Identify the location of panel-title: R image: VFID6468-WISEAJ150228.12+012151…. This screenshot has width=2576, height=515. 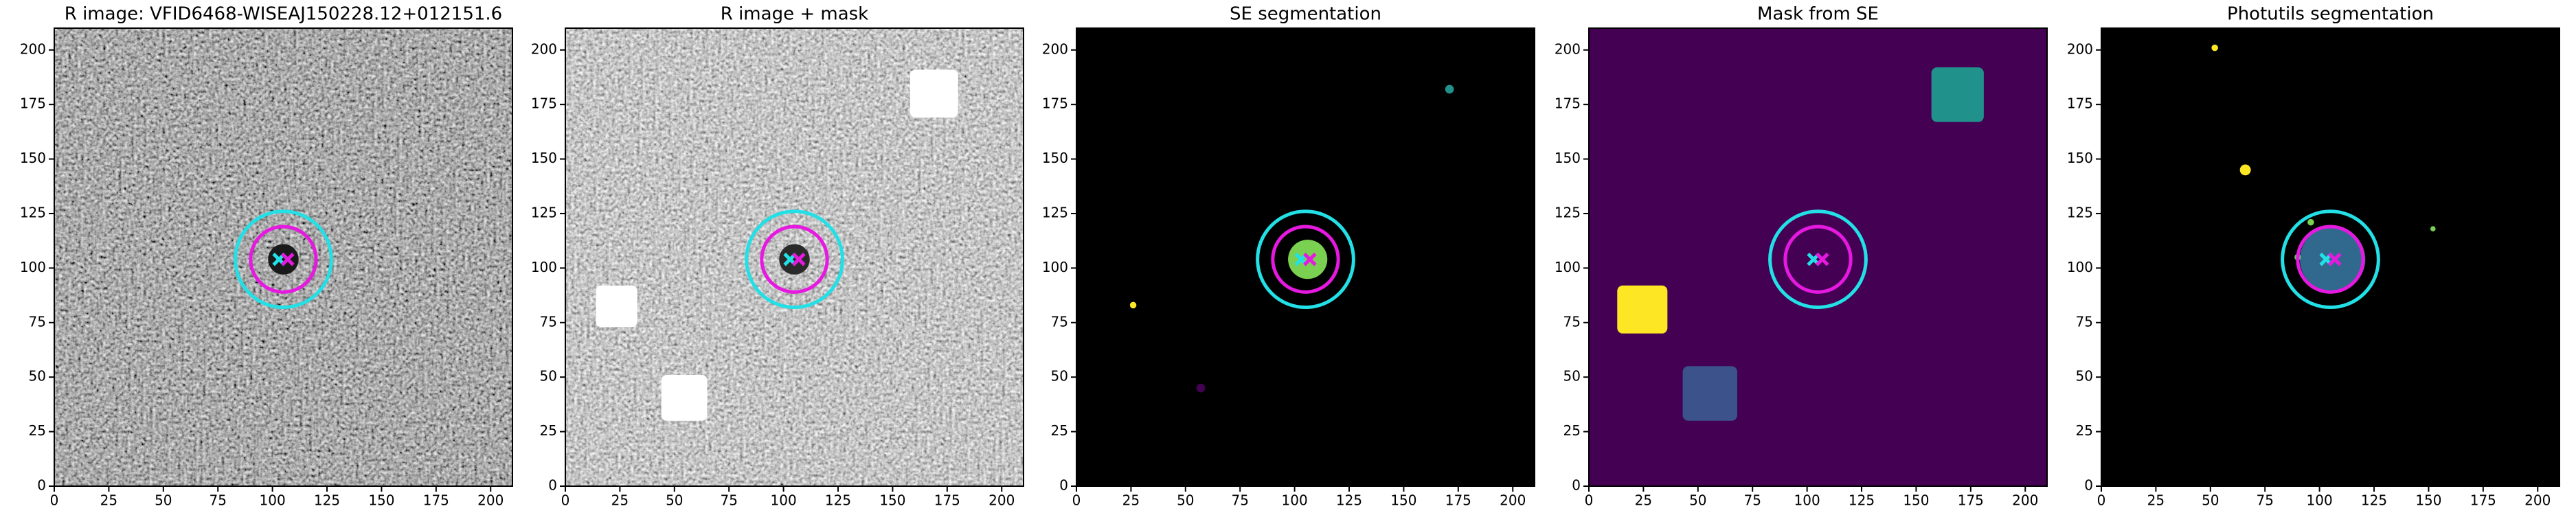
(283, 14).